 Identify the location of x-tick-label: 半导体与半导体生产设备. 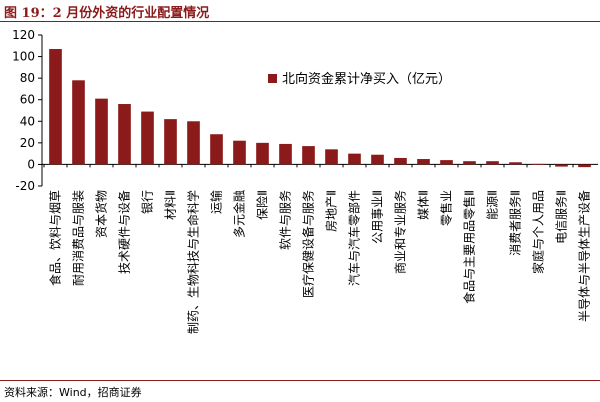
(585, 256).